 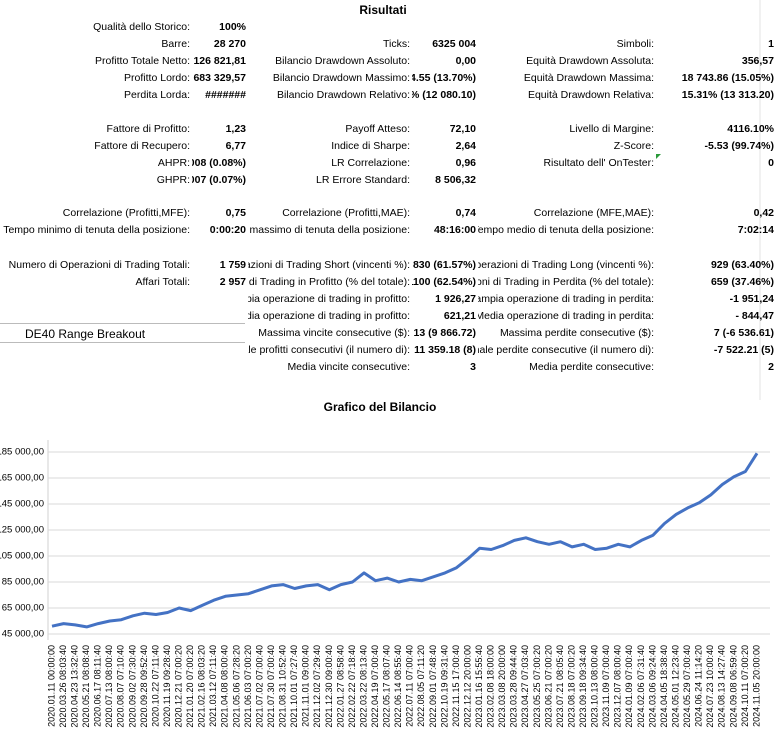 I want to click on stat-value-text: 621,21, so click(x=459, y=315).